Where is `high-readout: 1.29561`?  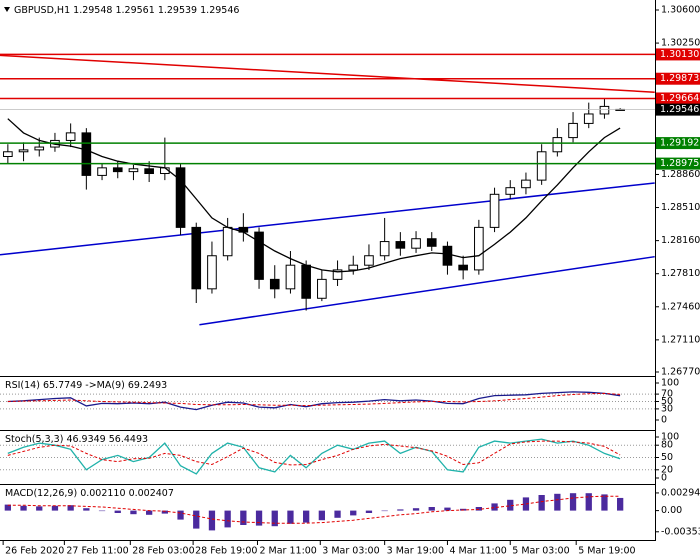 high-readout: 1.29561 is located at coordinates (134, 10).